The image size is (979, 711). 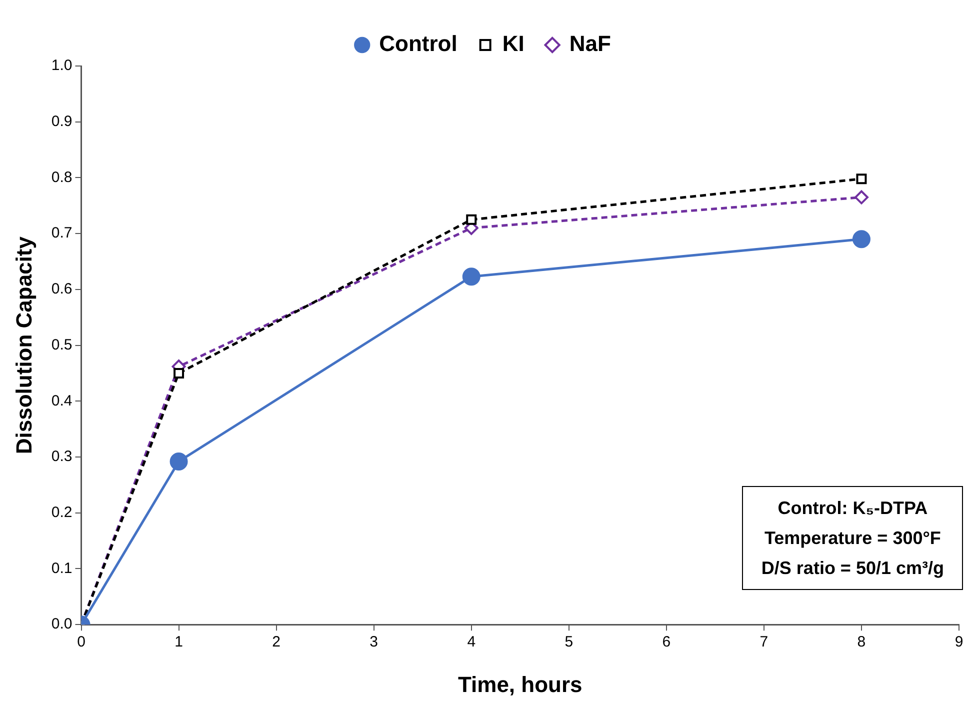 I want to click on y-tick-label: 0.5, so click(x=61, y=345).